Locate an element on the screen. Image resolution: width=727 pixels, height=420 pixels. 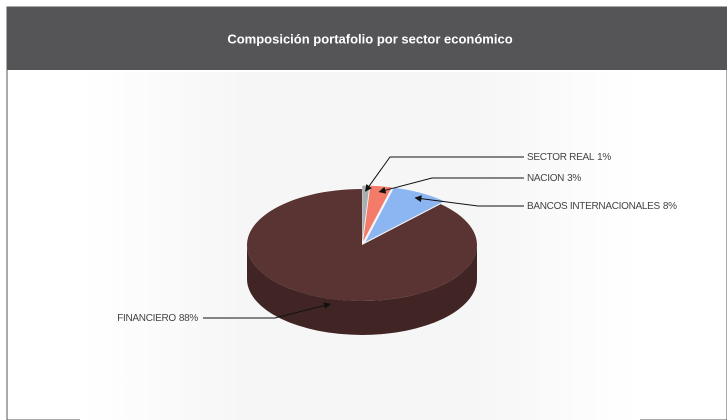
category-label: NACION is located at coordinates (545, 178).